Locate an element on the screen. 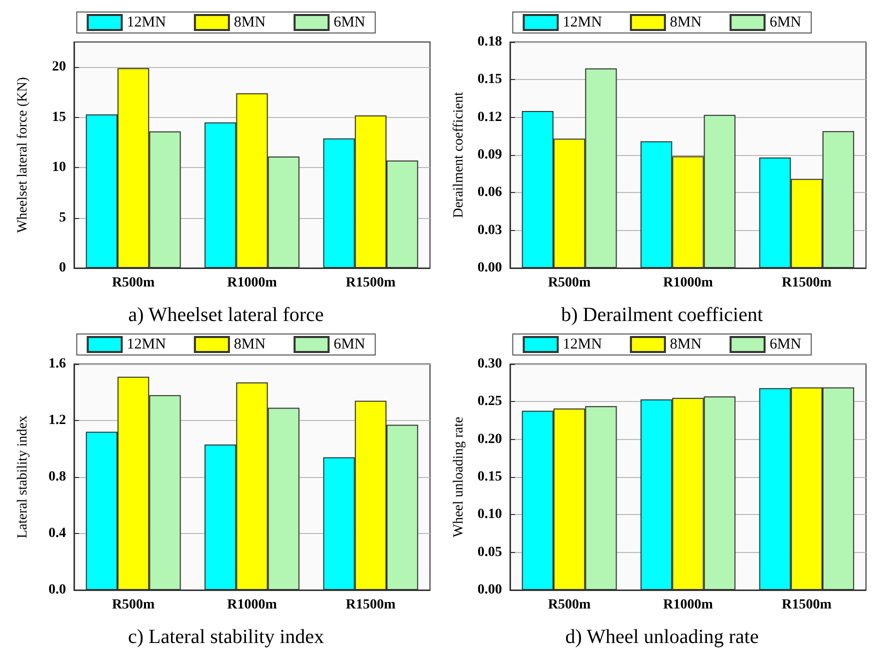  y-tick-label: 0.8 is located at coordinates (57, 477).